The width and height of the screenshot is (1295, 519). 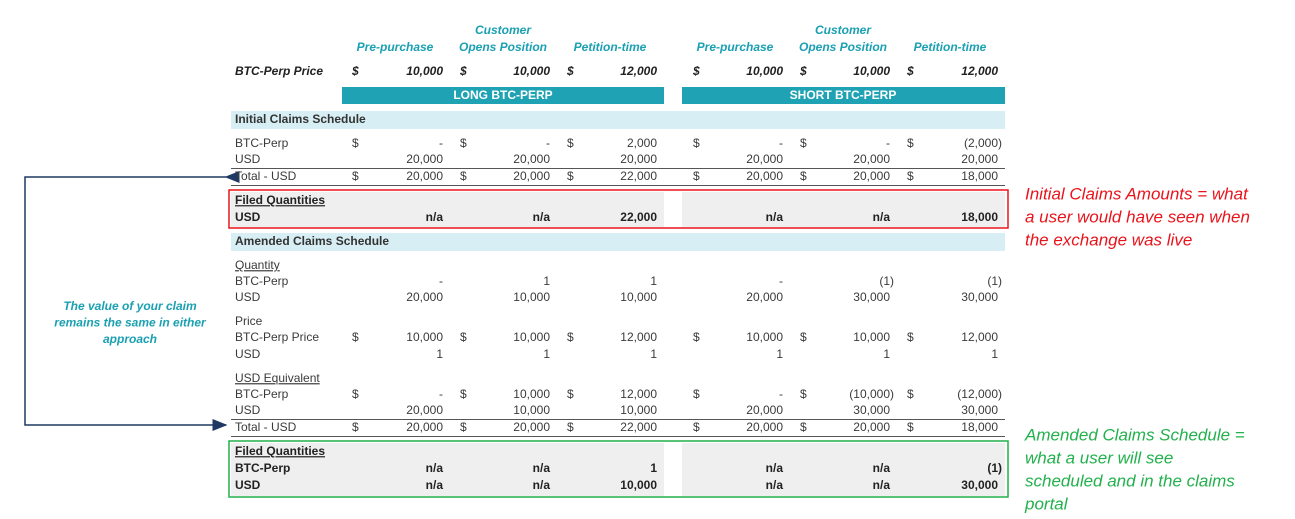 What do you see at coordinates (280, 200) in the screenshot?
I see `filed-title: Filed Quantities` at bounding box center [280, 200].